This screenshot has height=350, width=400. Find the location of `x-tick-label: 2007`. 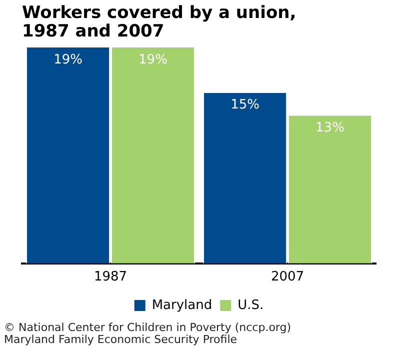

x-tick-label: 2007 is located at coordinates (287, 277).